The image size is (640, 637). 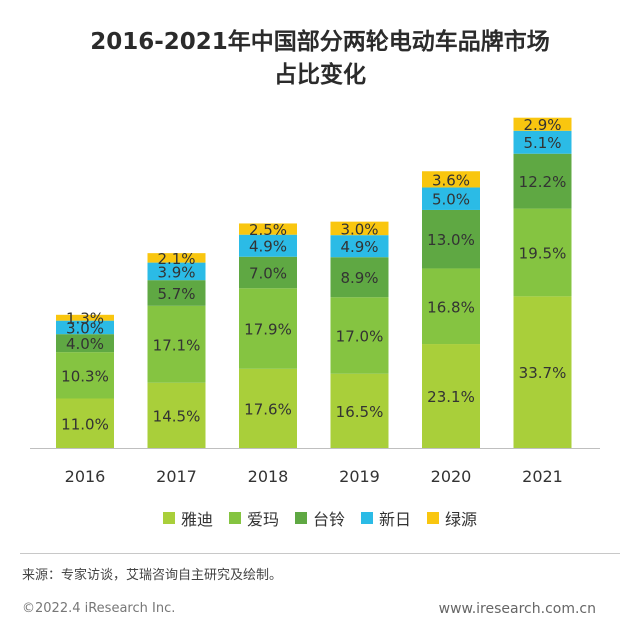 I want to click on data-label: 1.3%, so click(x=85, y=319).